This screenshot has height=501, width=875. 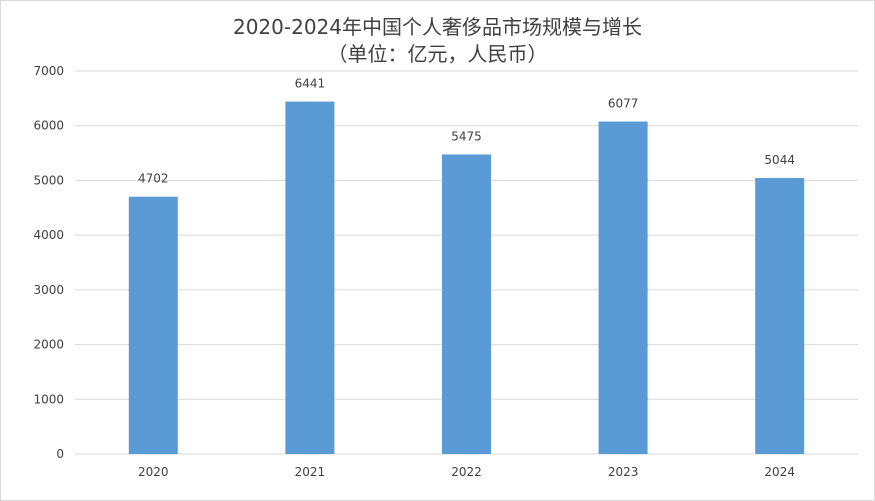 I want to click on x-tick-label: 2021, so click(x=310, y=472).